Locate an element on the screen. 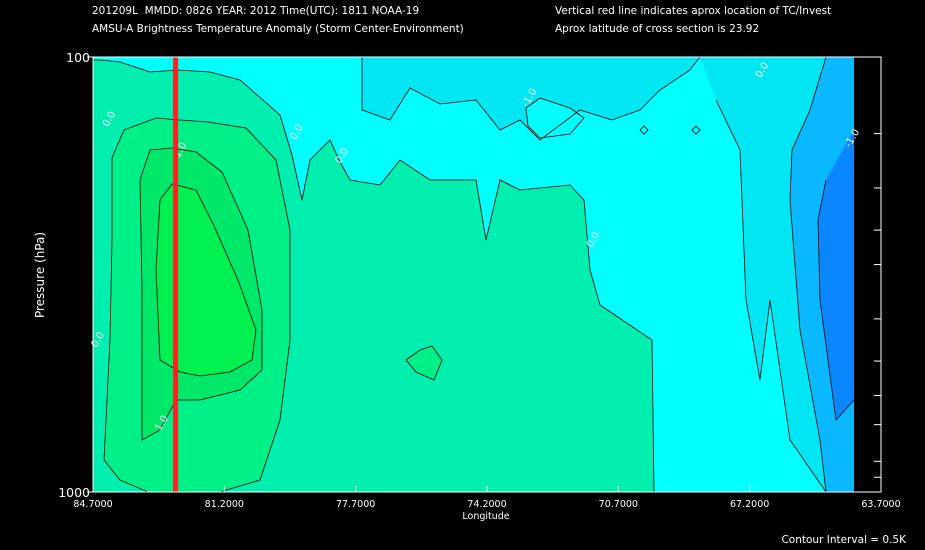  x-tick-label: 84.7000 is located at coordinates (92, 504).